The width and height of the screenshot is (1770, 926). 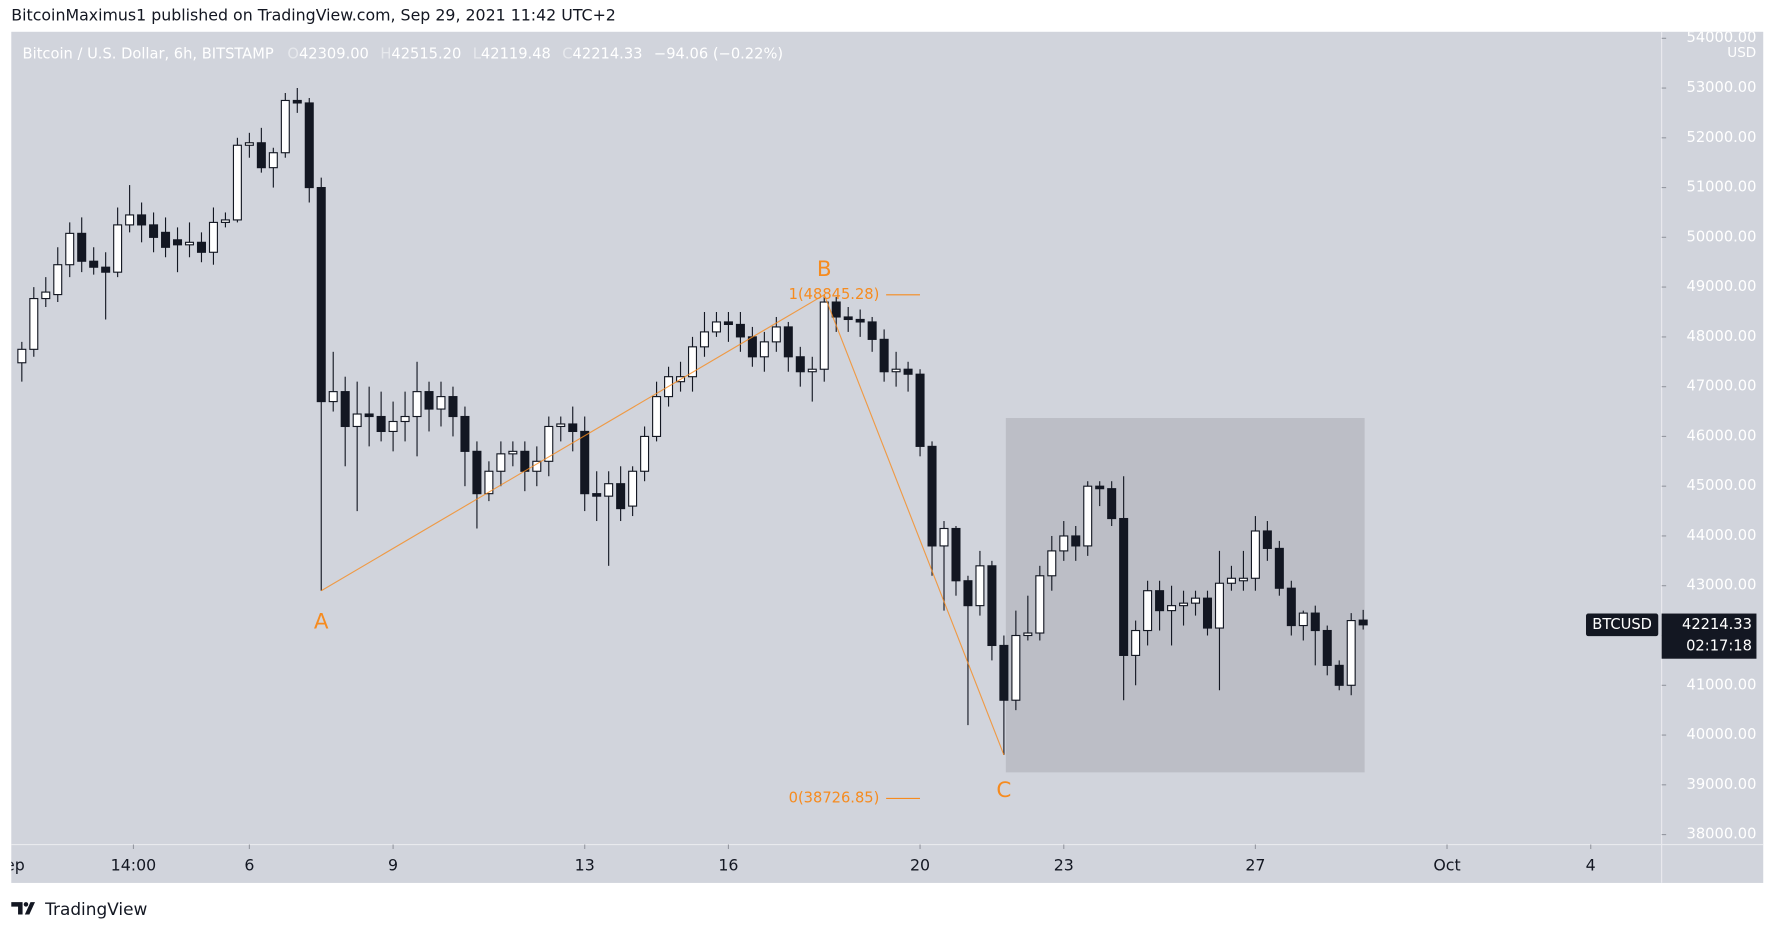 What do you see at coordinates (1722, 87) in the screenshot?
I see `y-tick-label: 53000.00` at bounding box center [1722, 87].